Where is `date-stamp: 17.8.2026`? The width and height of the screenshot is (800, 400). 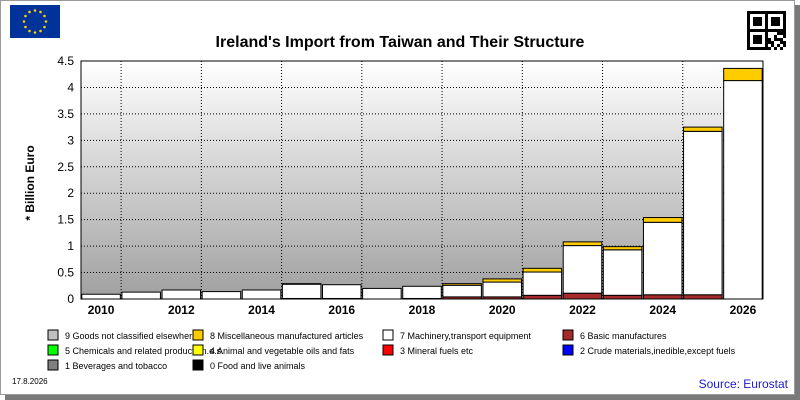 date-stamp: 17.8.2026 is located at coordinates (30, 381).